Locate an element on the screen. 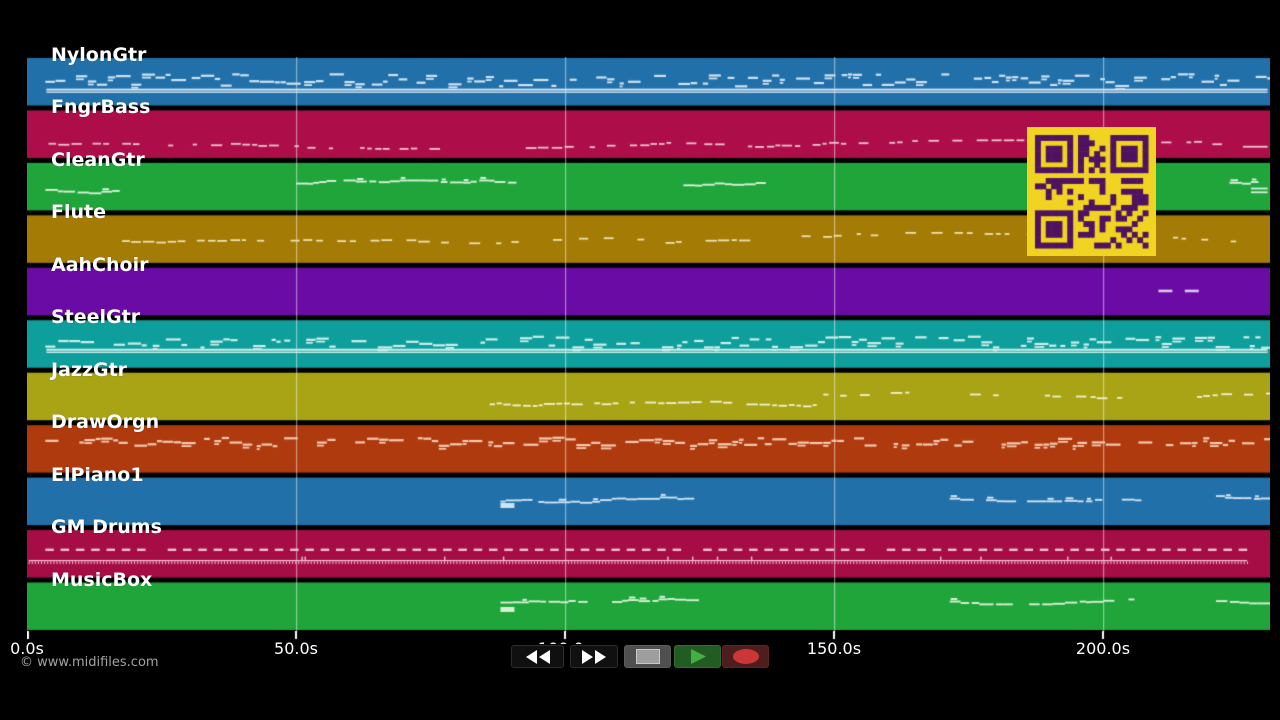 The image size is (1280, 720). track-label-draworgn: DrawOrgn is located at coordinates (105, 422).